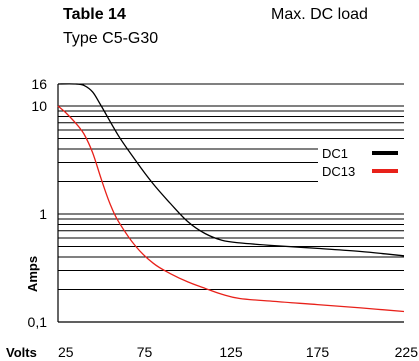 The image size is (419, 361). Describe the element at coordinates (21, 352) in the screenshot. I see `x-axis-label: Volts` at that location.